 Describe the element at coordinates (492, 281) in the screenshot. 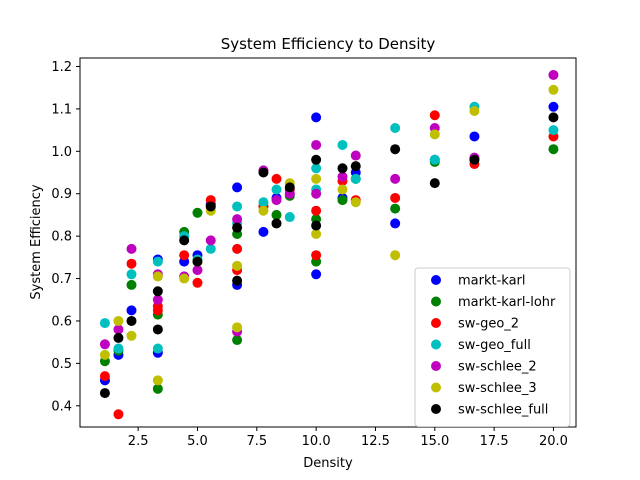

I see `legend-label: markt-karl` at that location.